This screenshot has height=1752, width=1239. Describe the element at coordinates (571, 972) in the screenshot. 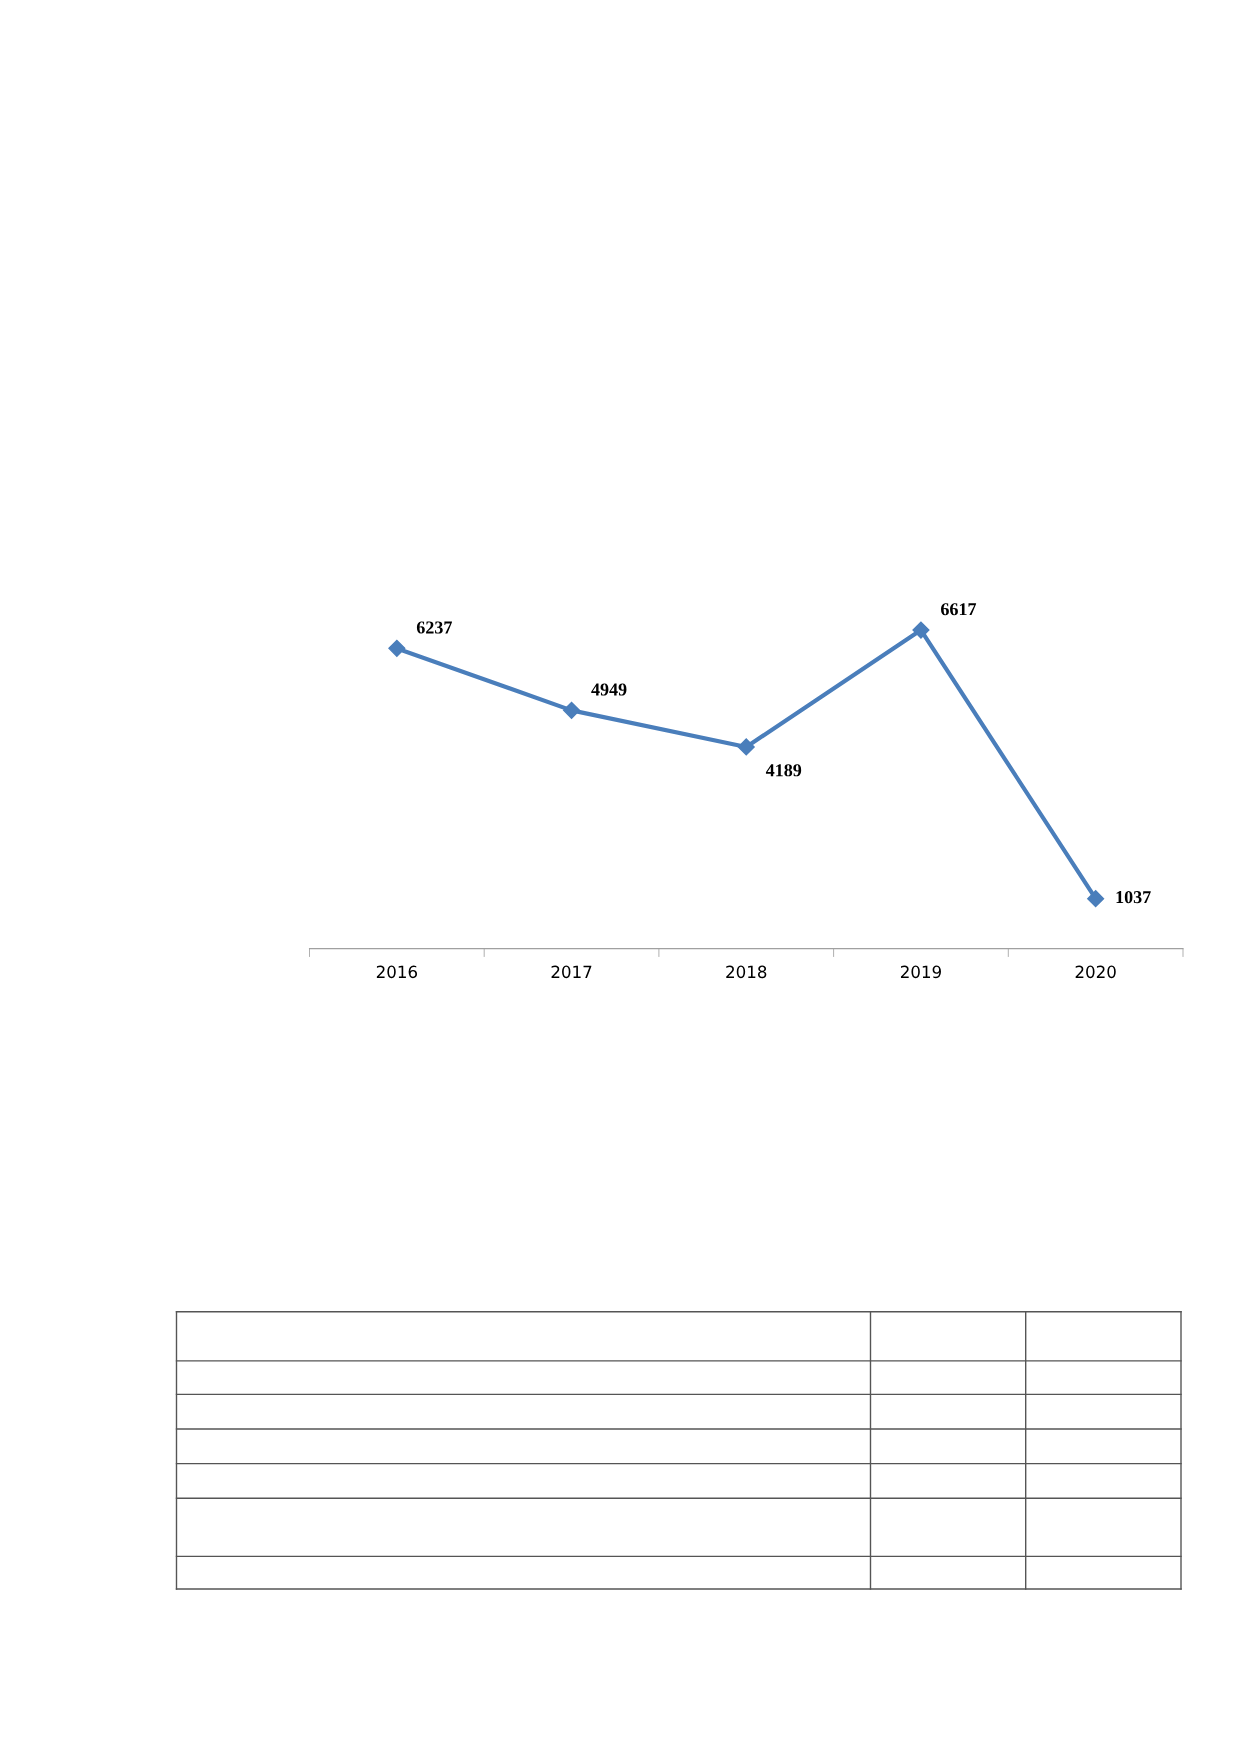

I see `x-tick-label: 2017` at that location.